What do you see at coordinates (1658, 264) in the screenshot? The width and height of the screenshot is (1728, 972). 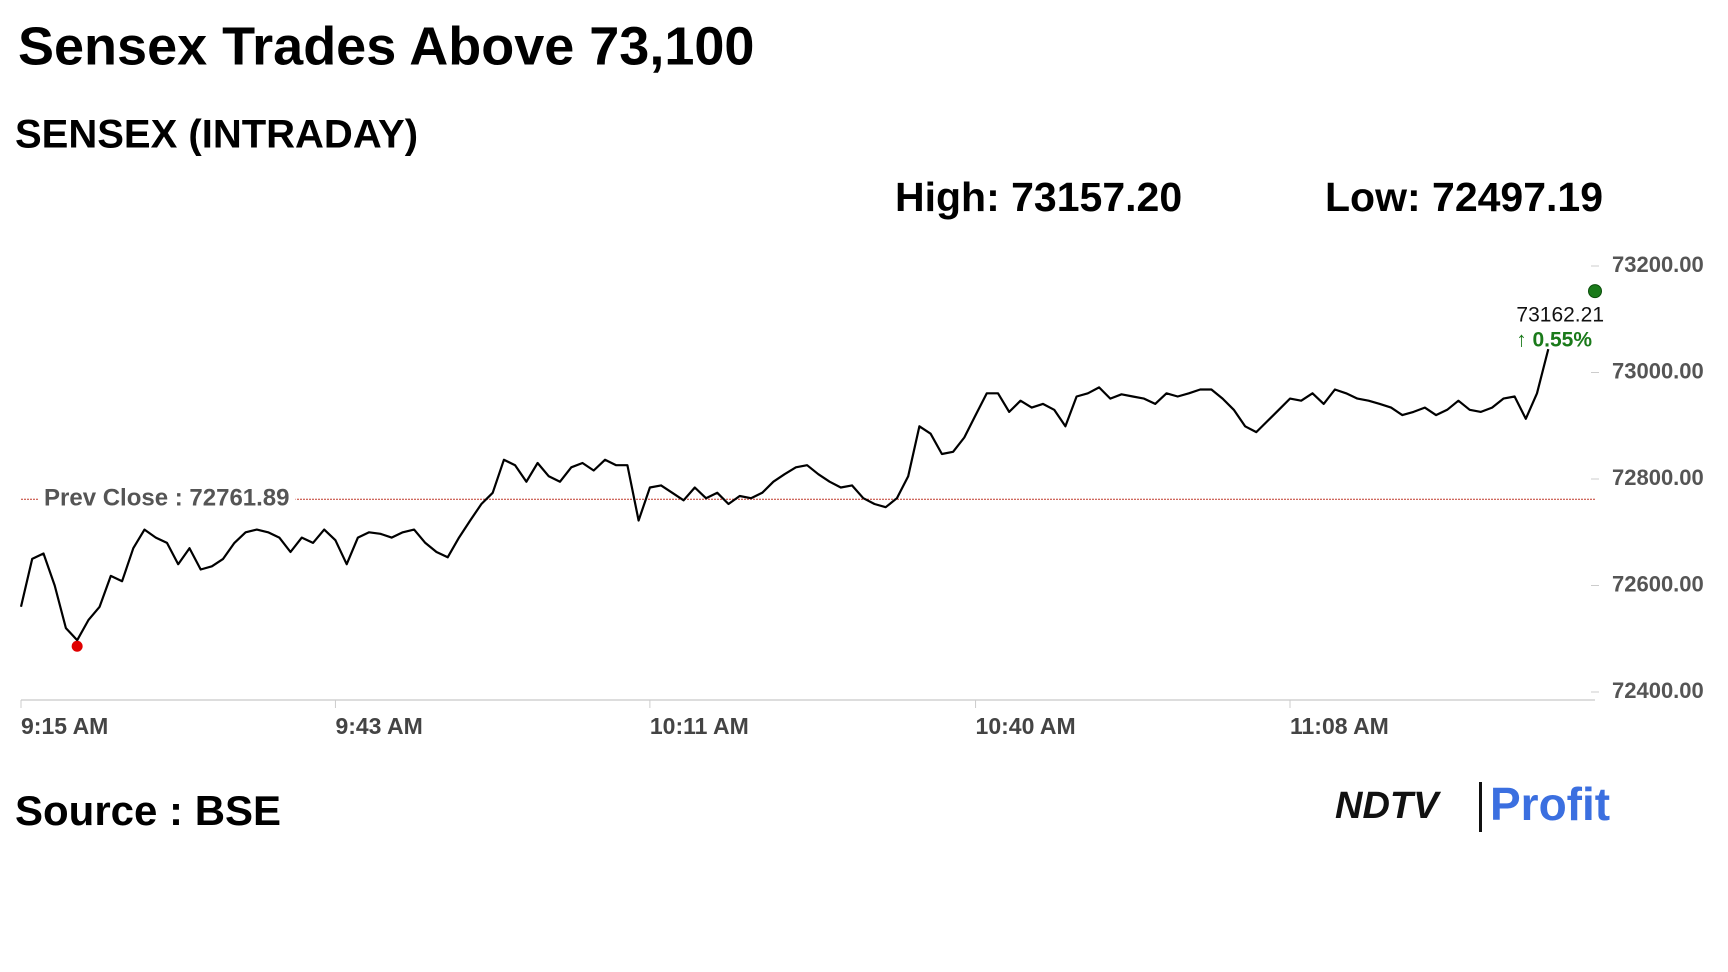 I see `y-tick-label: 73200.00` at bounding box center [1658, 264].